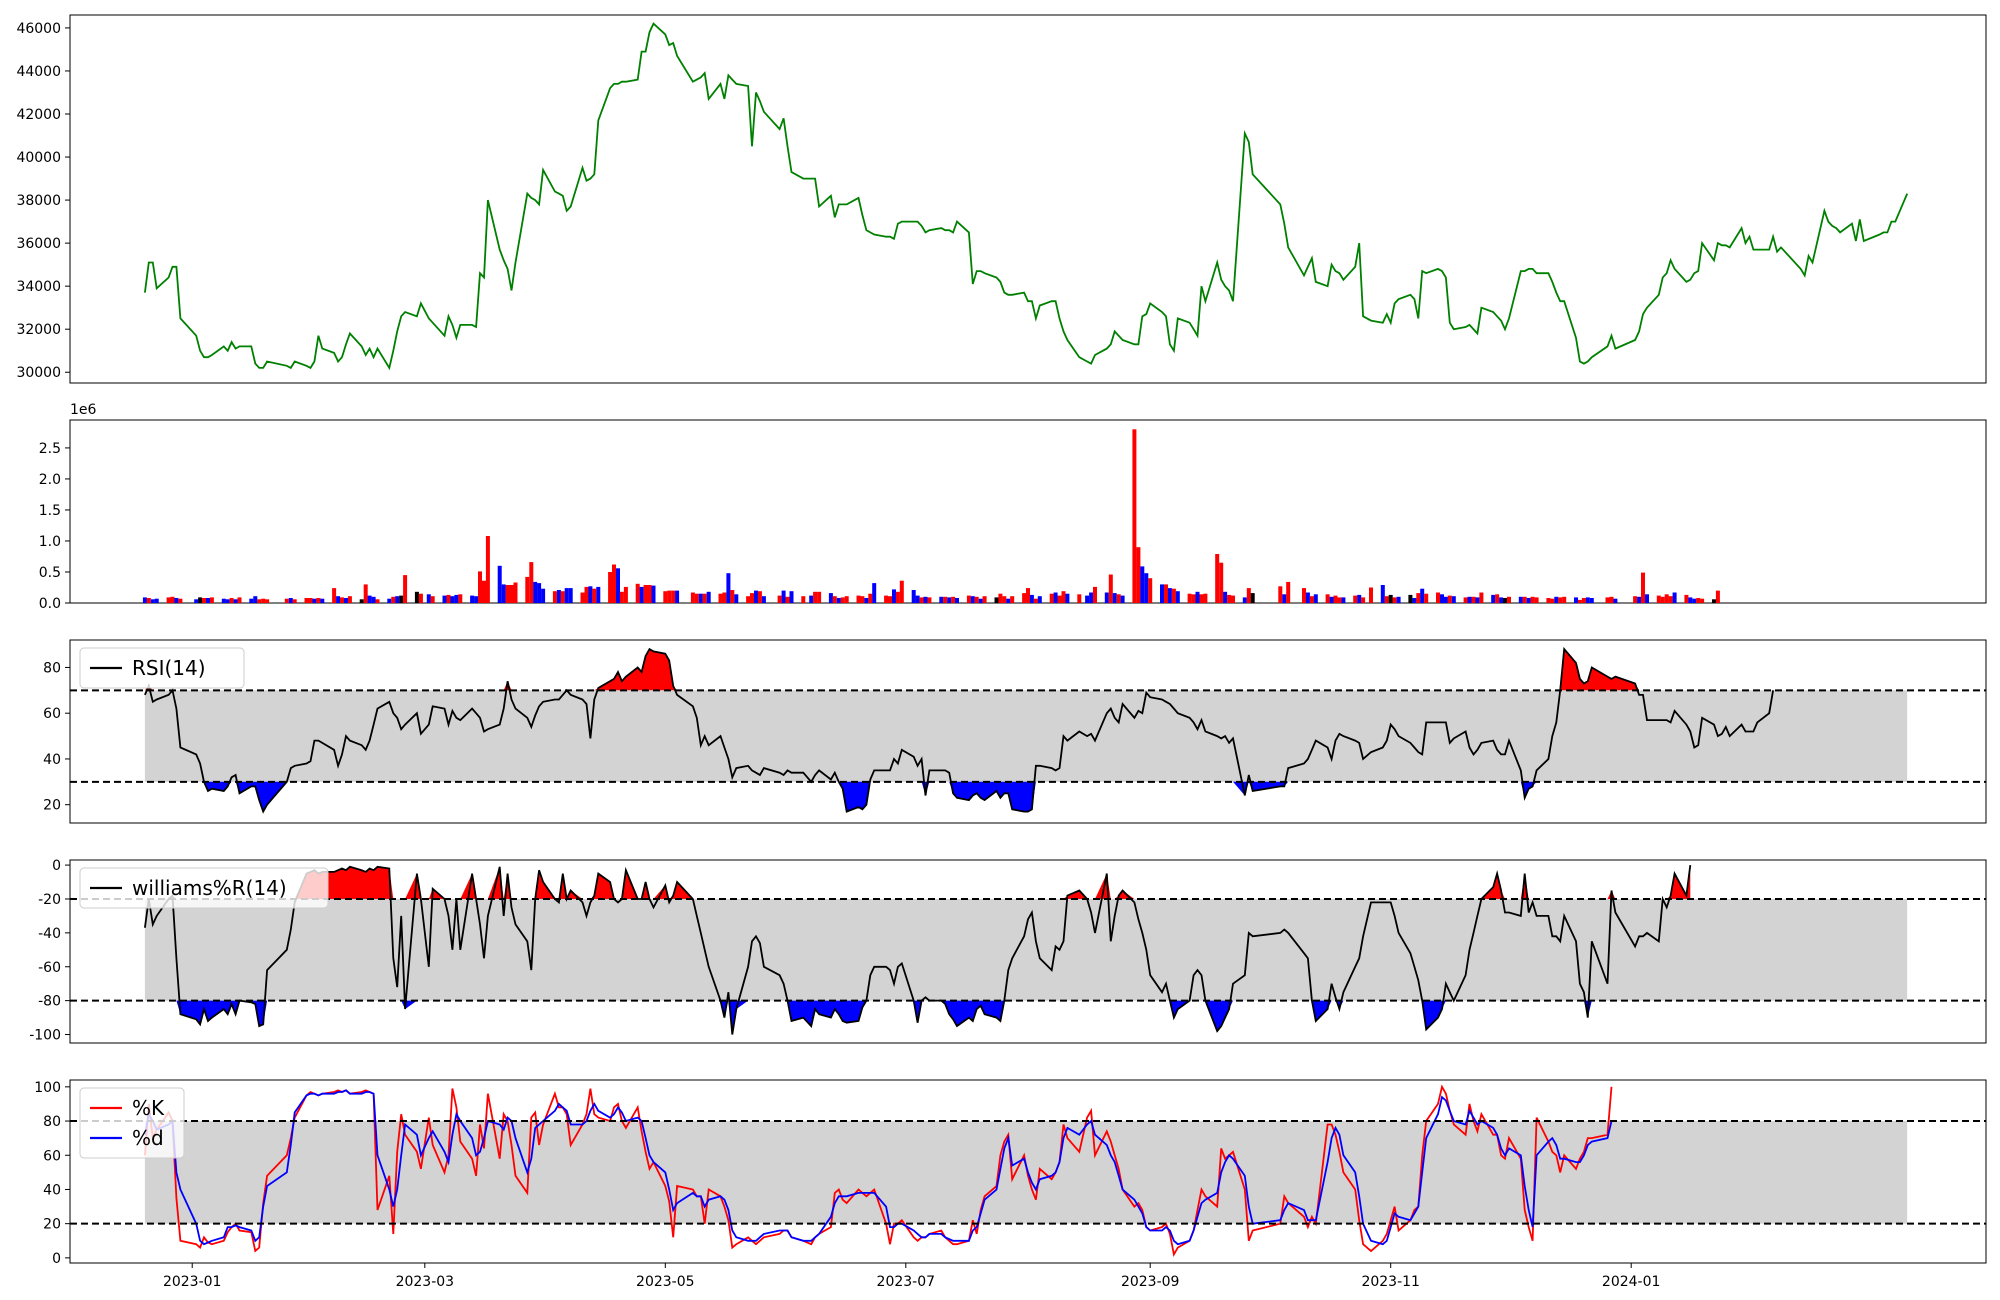 The width and height of the screenshot is (2000, 1300). I want to click on x-tick-label: 2024-01, so click(1631, 1282).